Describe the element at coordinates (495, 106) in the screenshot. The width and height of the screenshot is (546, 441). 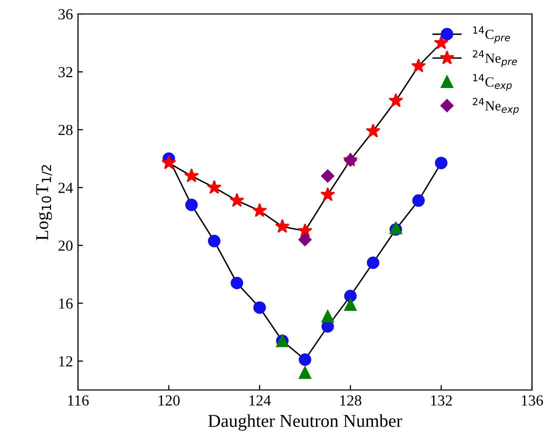
I see `legend-label: $^{24}$Ne$_{exp}$` at that location.